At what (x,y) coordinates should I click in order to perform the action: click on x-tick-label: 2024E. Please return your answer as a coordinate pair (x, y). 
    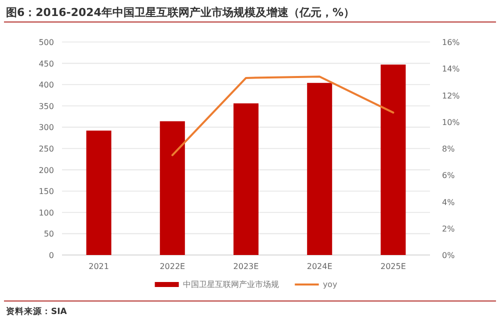
    Looking at the image, I should click on (319, 266).